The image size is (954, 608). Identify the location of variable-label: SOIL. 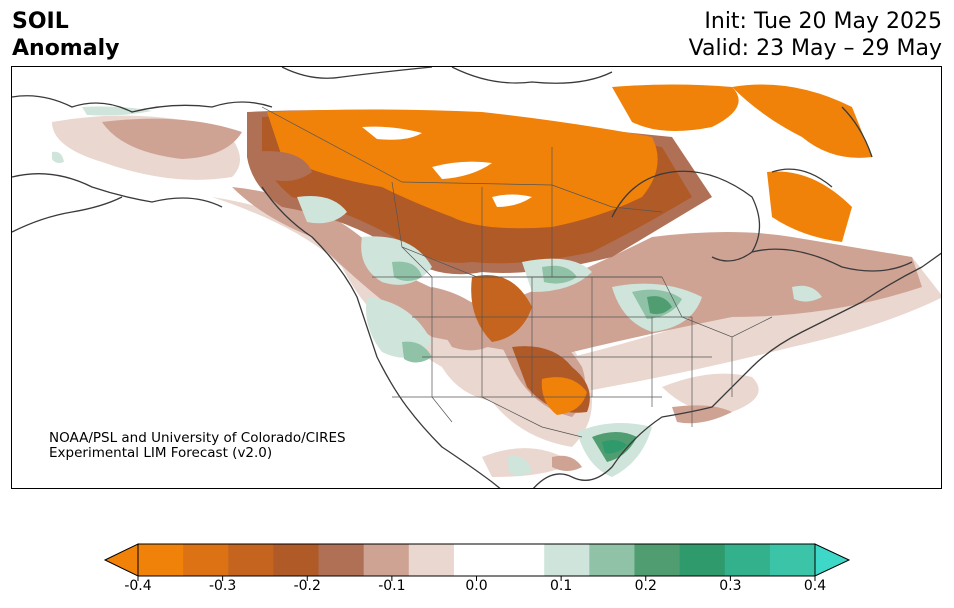
(40, 21).